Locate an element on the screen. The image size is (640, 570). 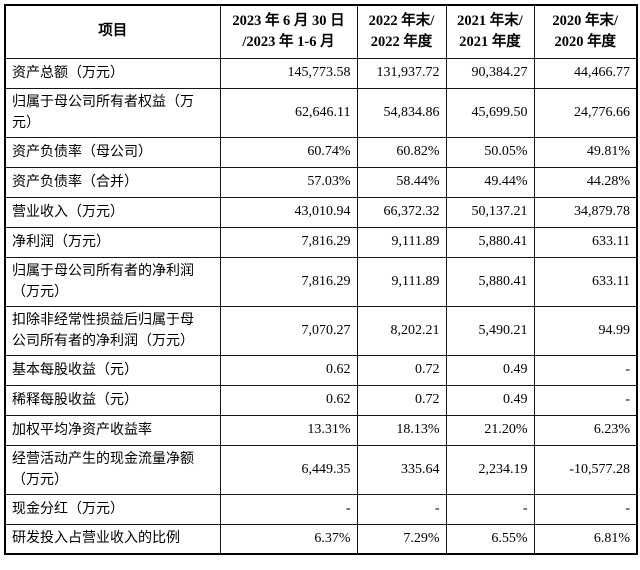
header-label-line1: 2021 年末/ is located at coordinates (490, 20).